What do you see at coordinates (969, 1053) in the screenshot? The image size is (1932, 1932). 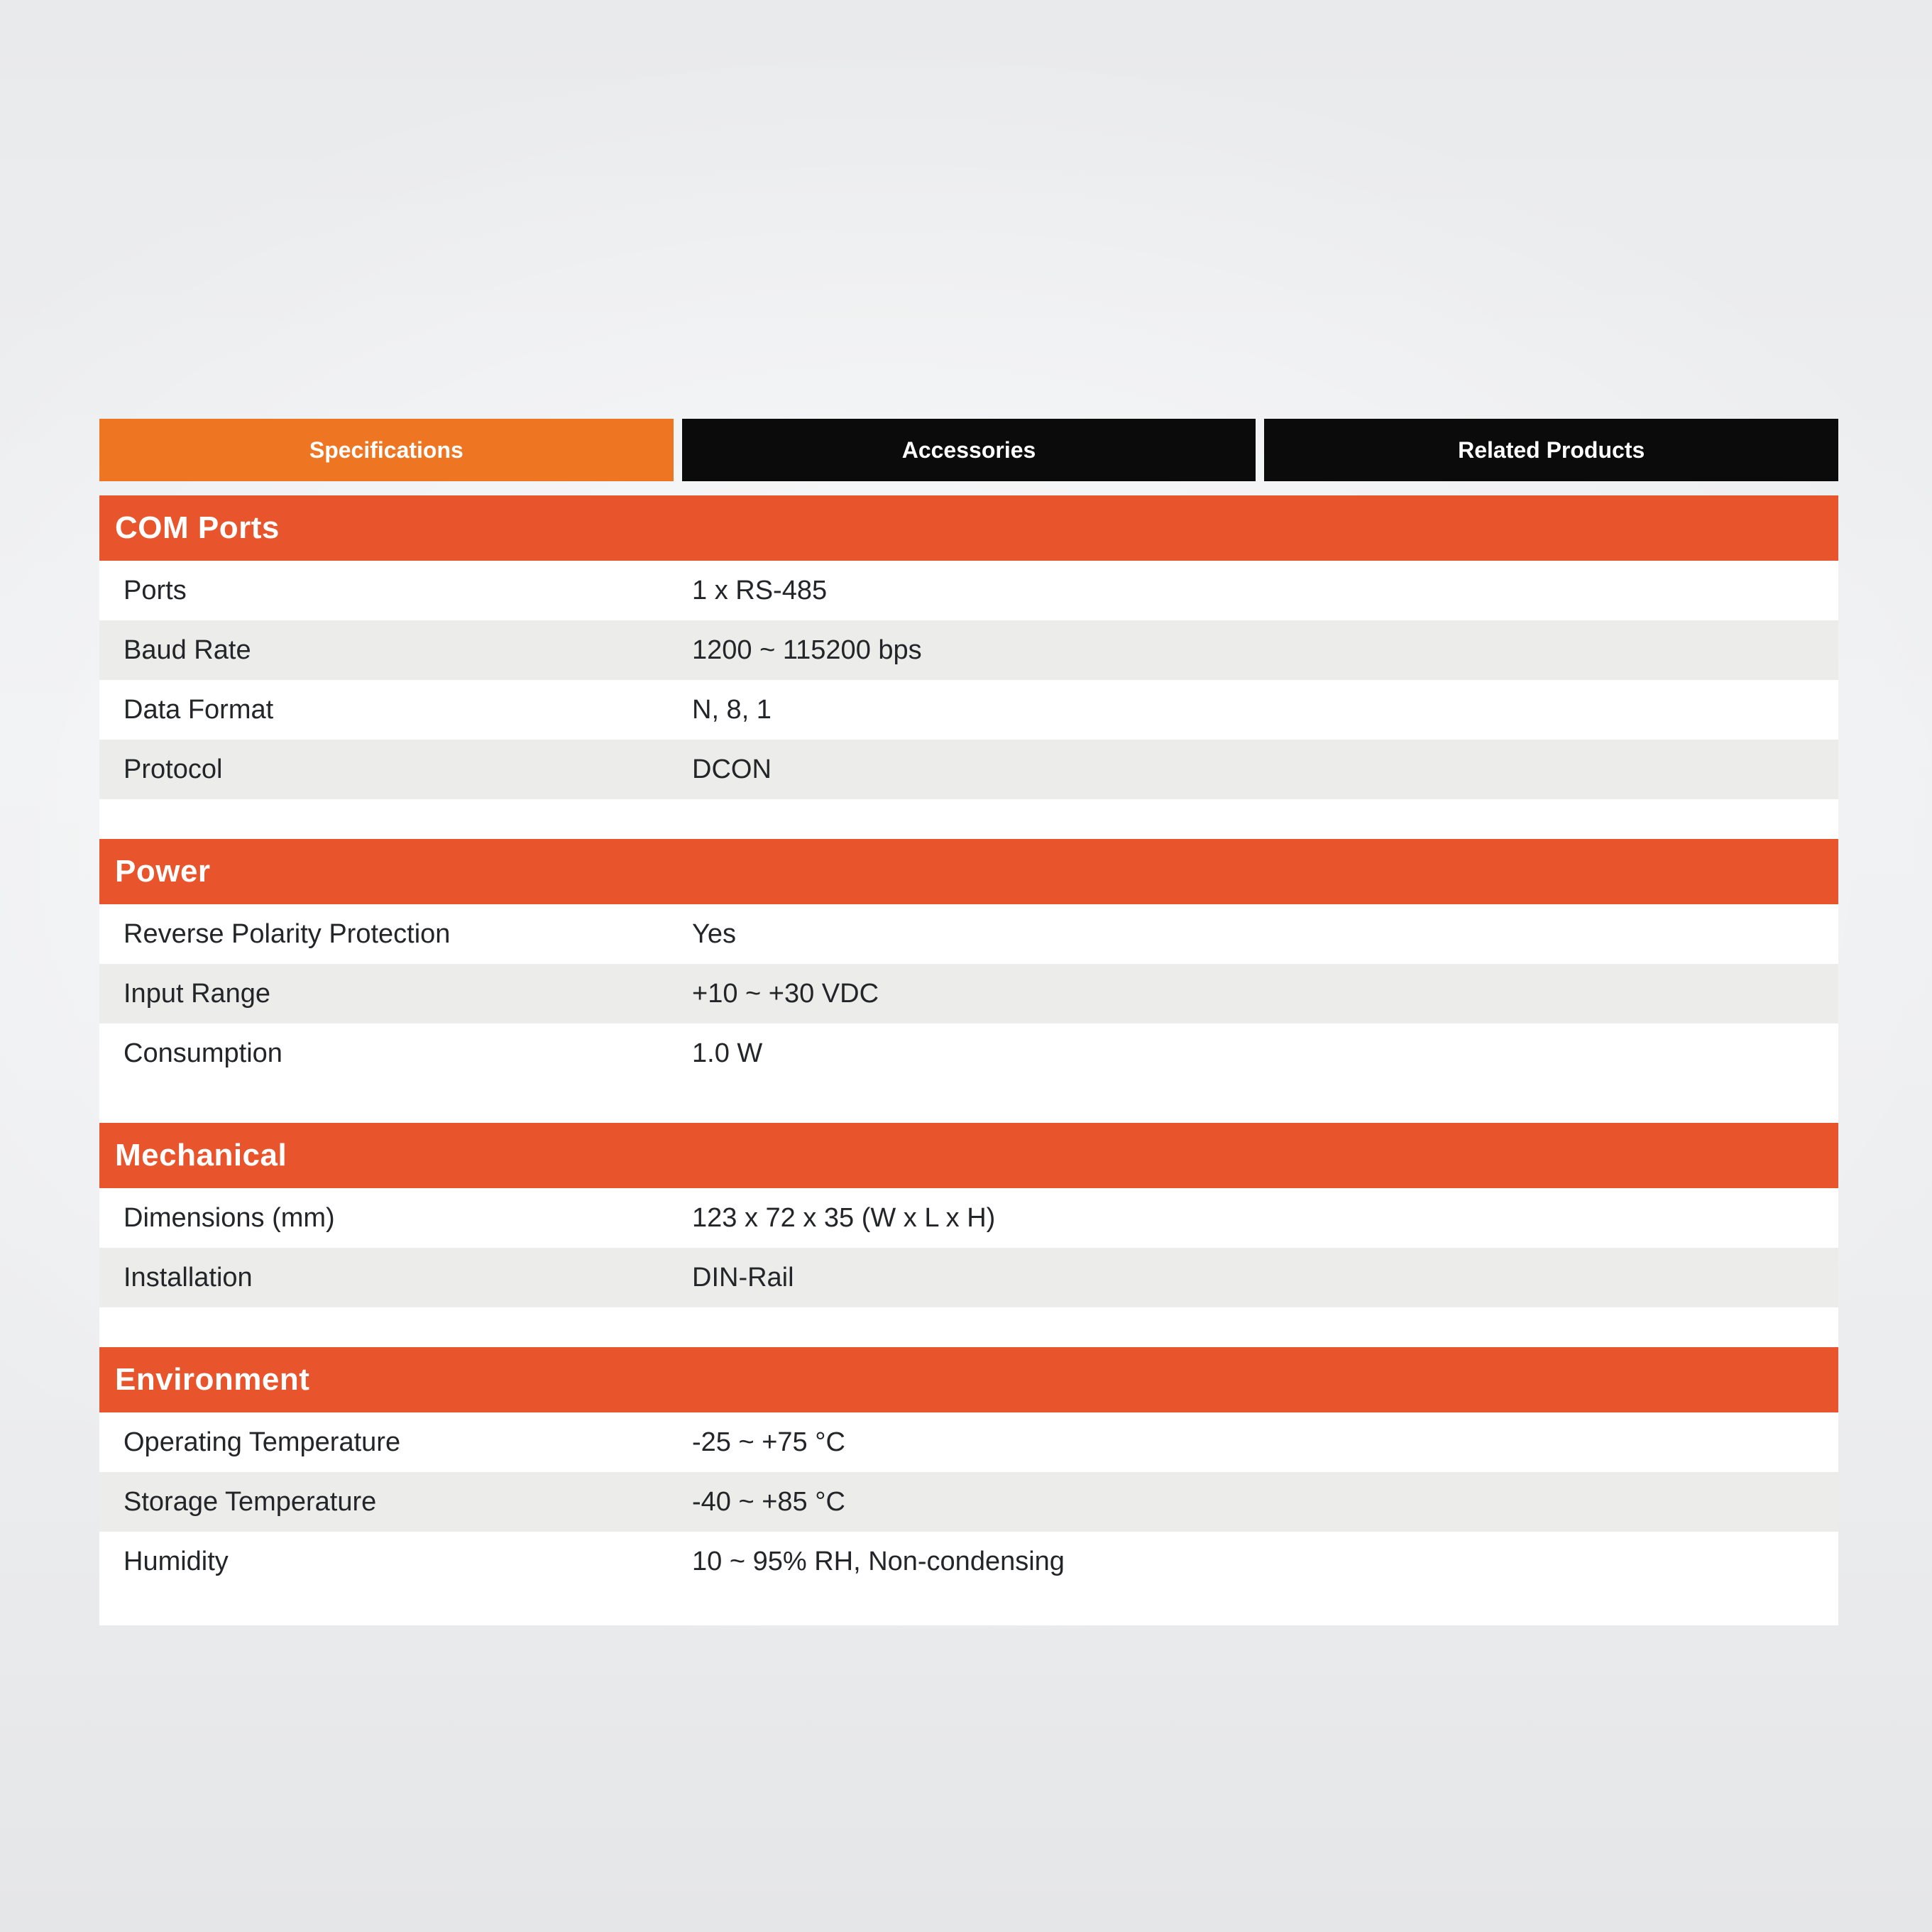 I see `spec-row-consumption: Consumption 1.0 W` at bounding box center [969, 1053].